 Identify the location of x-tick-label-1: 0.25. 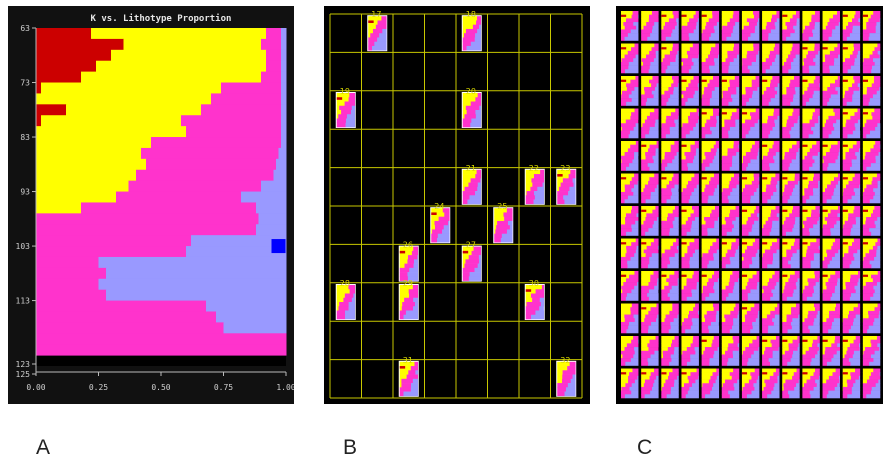
(98, 387).